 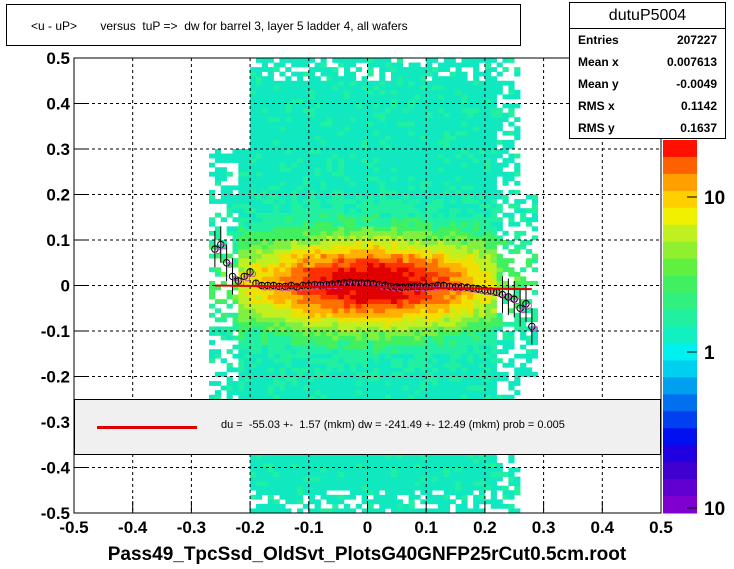 What do you see at coordinates (598, 62) in the screenshot?
I see `stats-label: Mean x` at bounding box center [598, 62].